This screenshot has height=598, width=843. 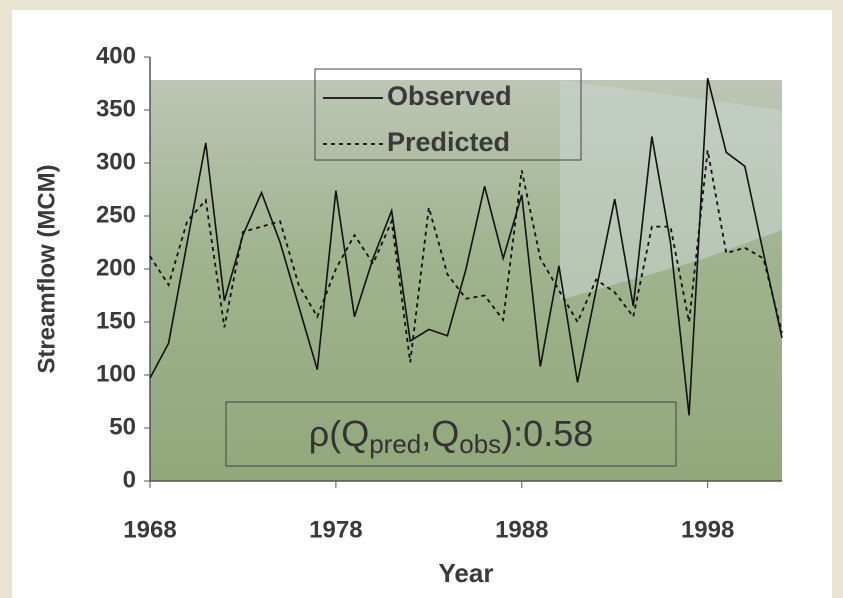 I want to click on x-axis-title: Year, so click(x=466, y=573).